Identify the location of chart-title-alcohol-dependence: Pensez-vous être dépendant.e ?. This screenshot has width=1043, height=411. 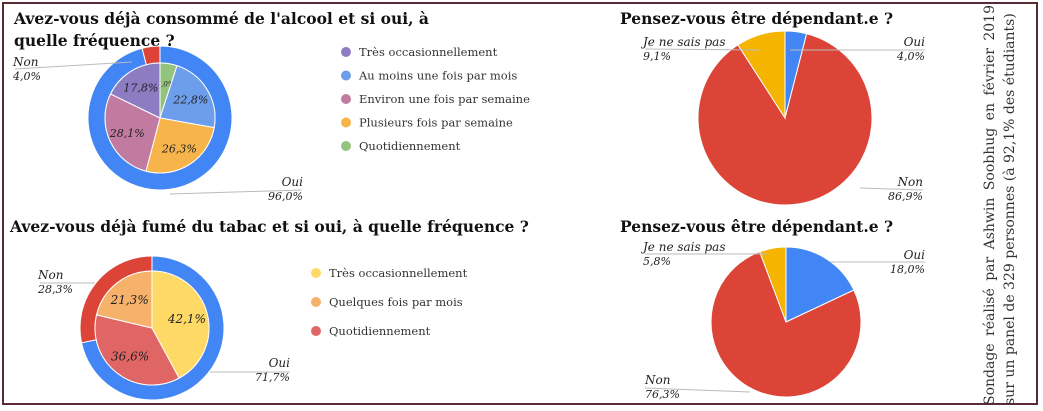
(757, 18).